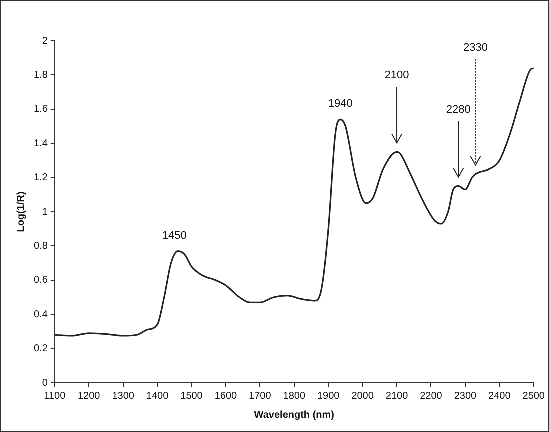 The height and width of the screenshot is (432, 549). What do you see at coordinates (41, 75) in the screenshot?
I see `y-tick-label: 1.8` at bounding box center [41, 75].